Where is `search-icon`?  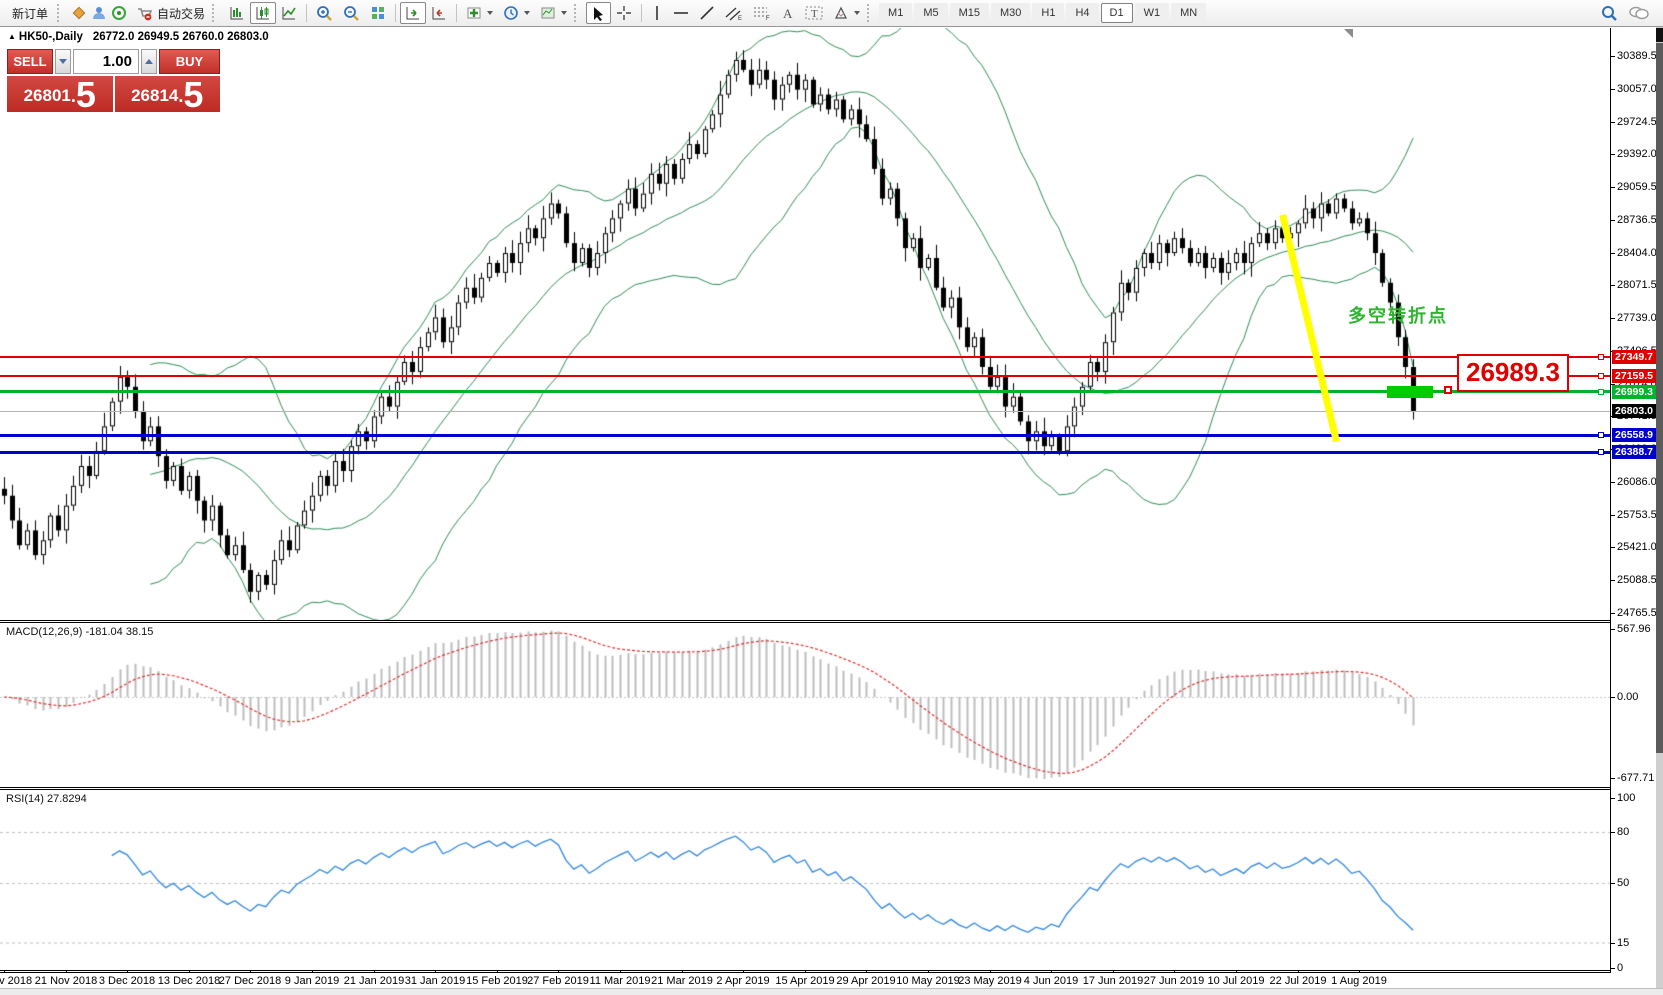 search-icon is located at coordinates (1609, 13).